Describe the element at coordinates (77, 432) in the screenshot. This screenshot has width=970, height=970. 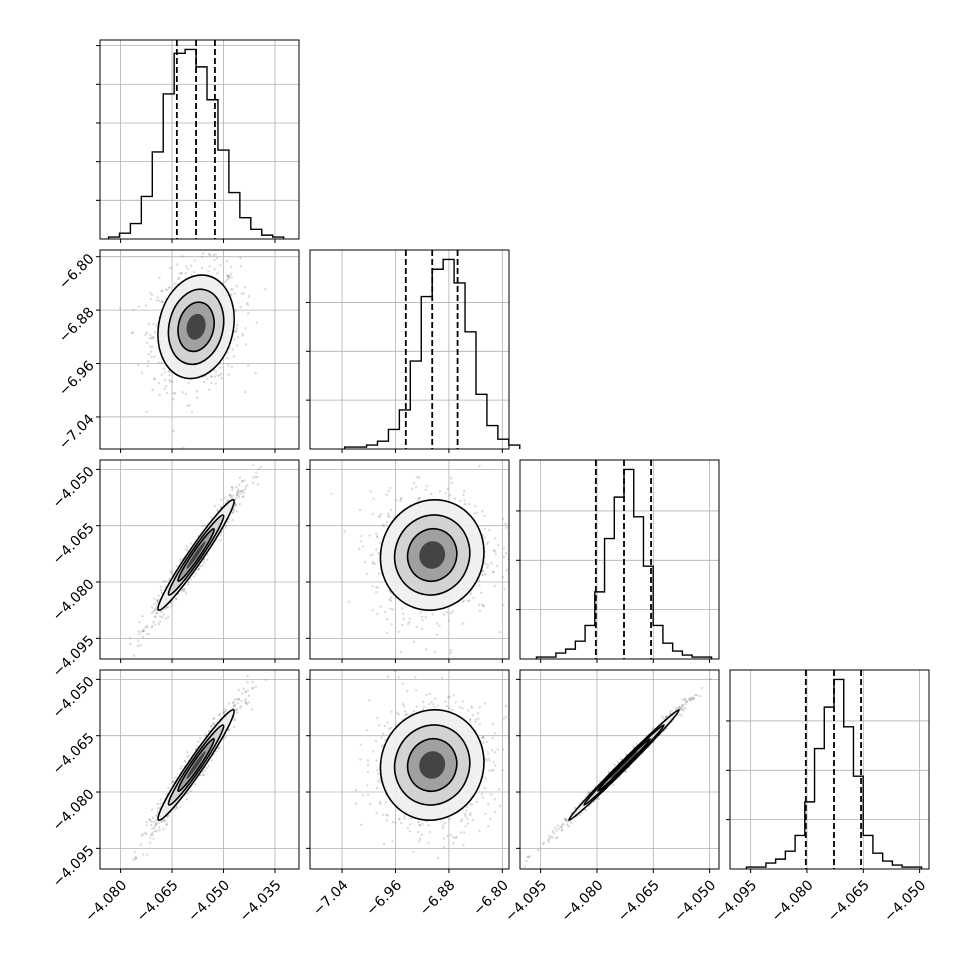
I see `y-tick-label: −7.04` at that location.